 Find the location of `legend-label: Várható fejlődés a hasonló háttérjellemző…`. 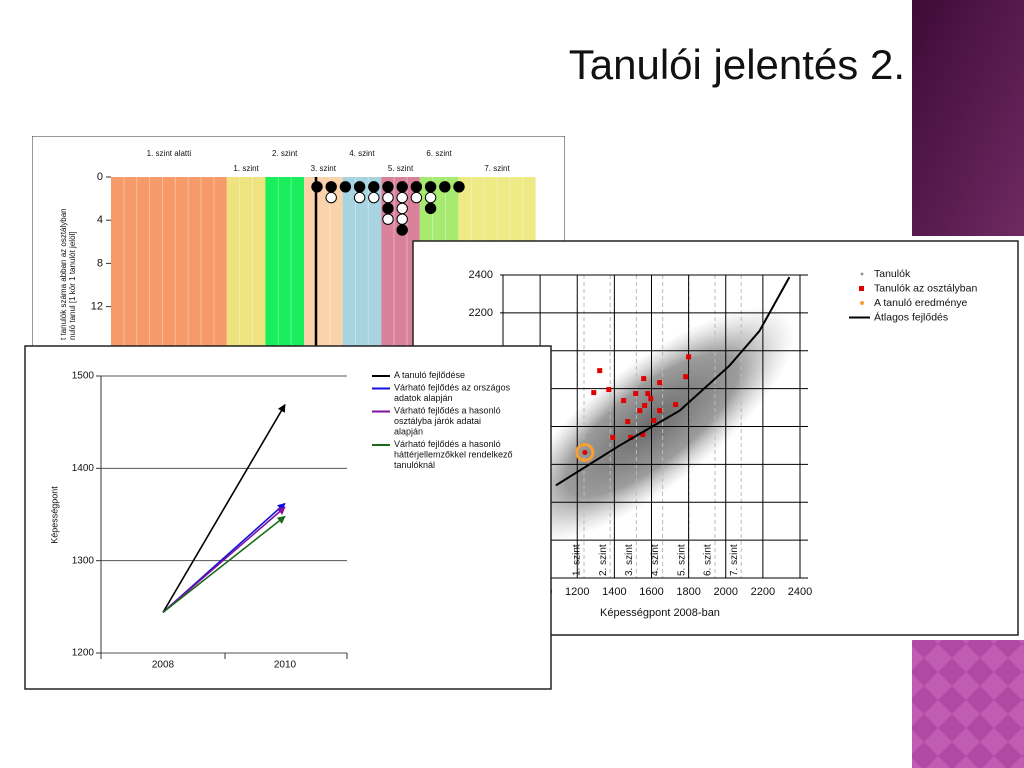

legend-label: Várható fejlődés a hasonló háttérjellemző… is located at coordinates (453, 454).